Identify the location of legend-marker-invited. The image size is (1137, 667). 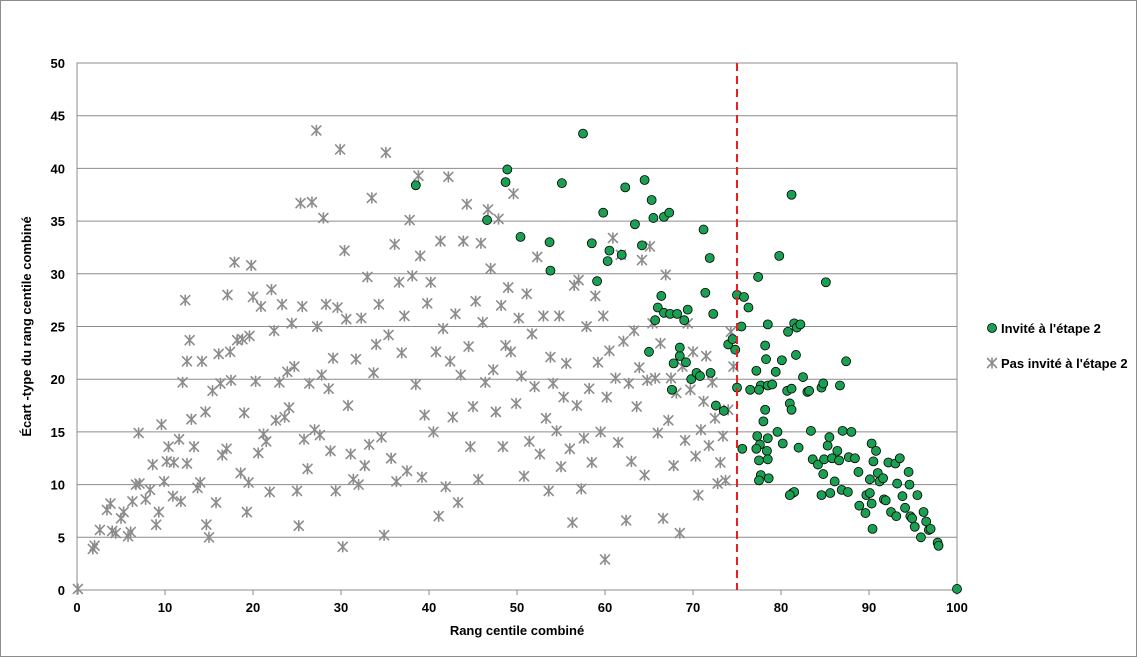
(992, 328).